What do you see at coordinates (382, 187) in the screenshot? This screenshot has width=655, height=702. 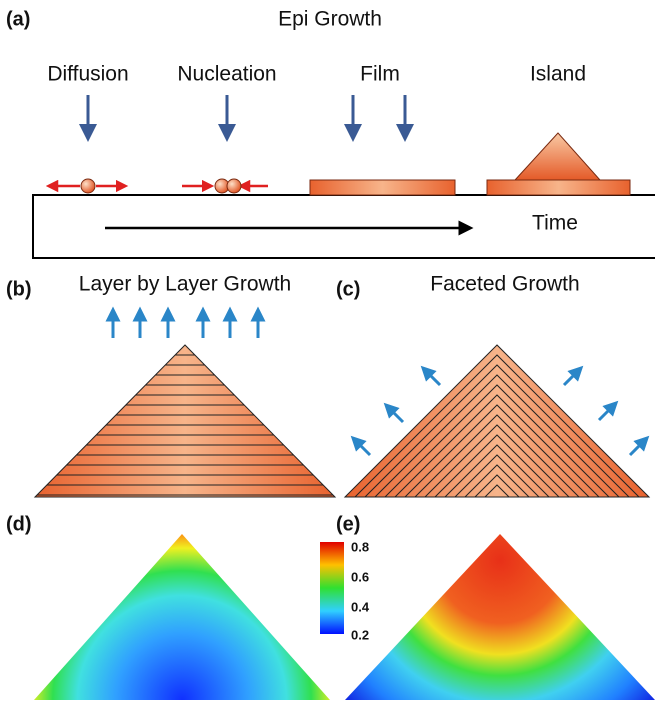 I see `film` at bounding box center [382, 187].